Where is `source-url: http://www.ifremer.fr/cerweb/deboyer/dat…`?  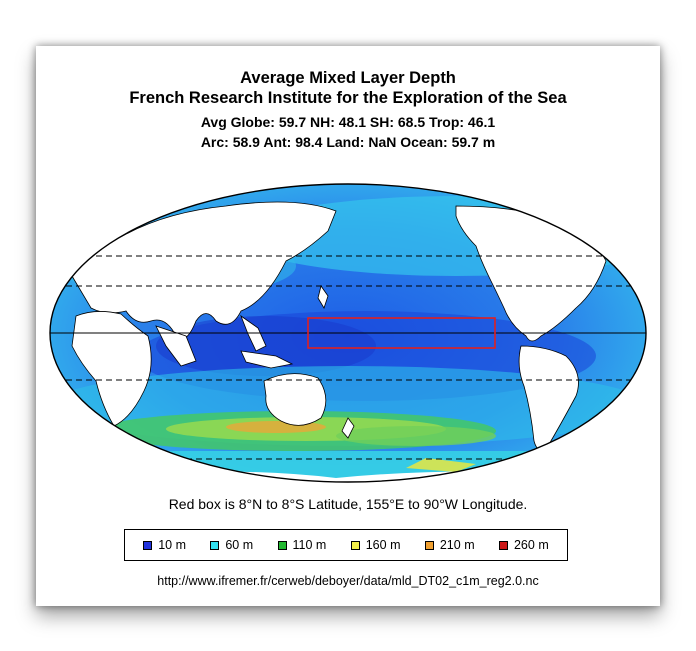
source-url: http://www.ifremer.fr/cerweb/deboyer/dat… is located at coordinates (348, 581).